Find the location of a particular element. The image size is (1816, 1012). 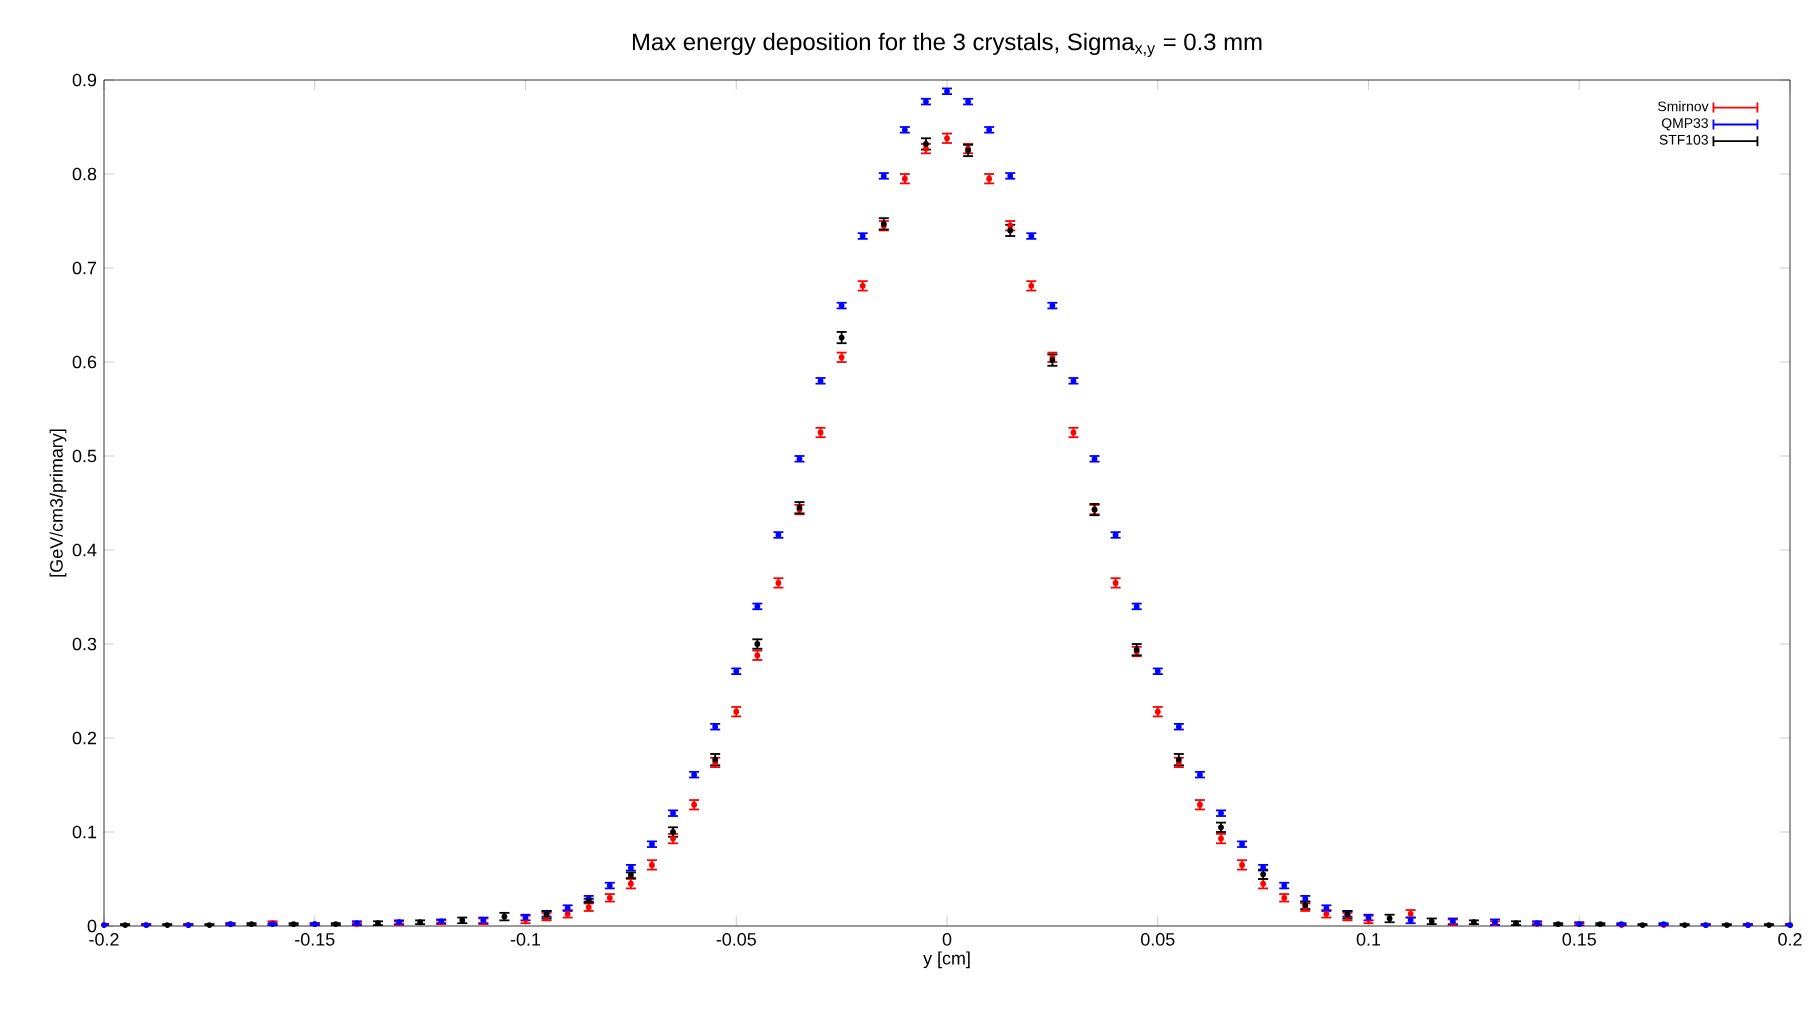

x-tick-label: 0 is located at coordinates (947, 939).